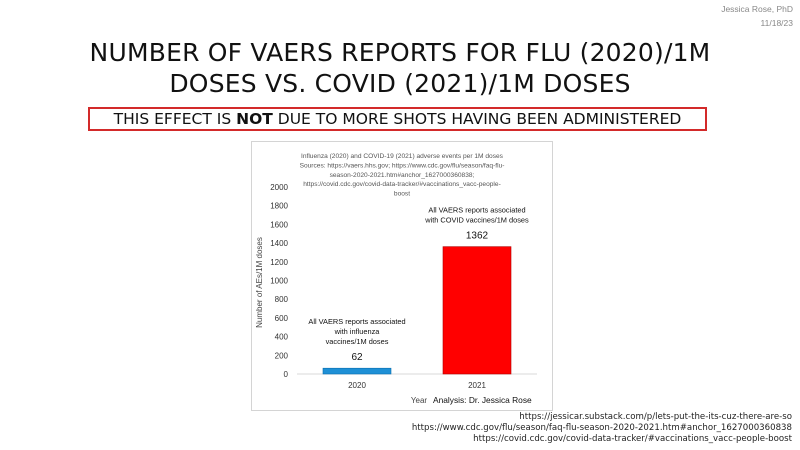 The height and width of the screenshot is (450, 800). Describe the element at coordinates (175, 119) in the screenshot. I see `callout-text-pre: THIS EFFECT IS` at that location.